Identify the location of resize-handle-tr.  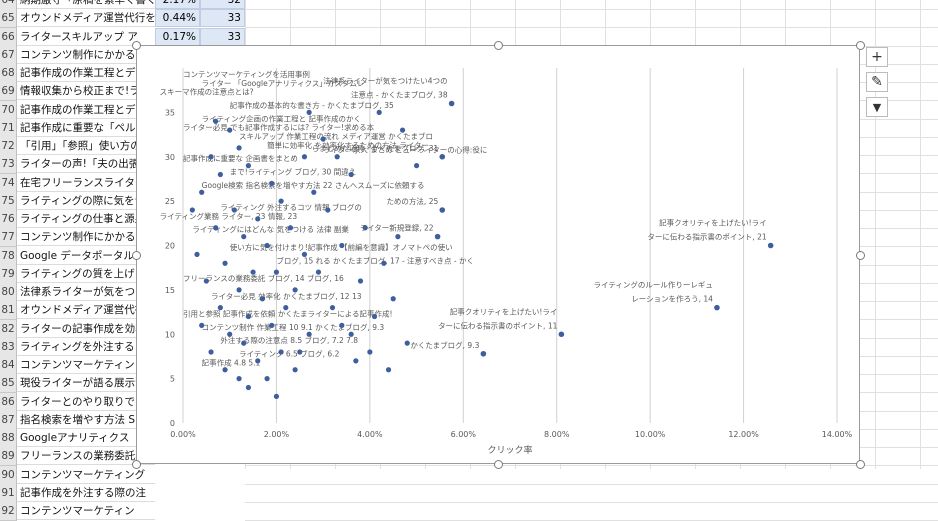
(860, 45).